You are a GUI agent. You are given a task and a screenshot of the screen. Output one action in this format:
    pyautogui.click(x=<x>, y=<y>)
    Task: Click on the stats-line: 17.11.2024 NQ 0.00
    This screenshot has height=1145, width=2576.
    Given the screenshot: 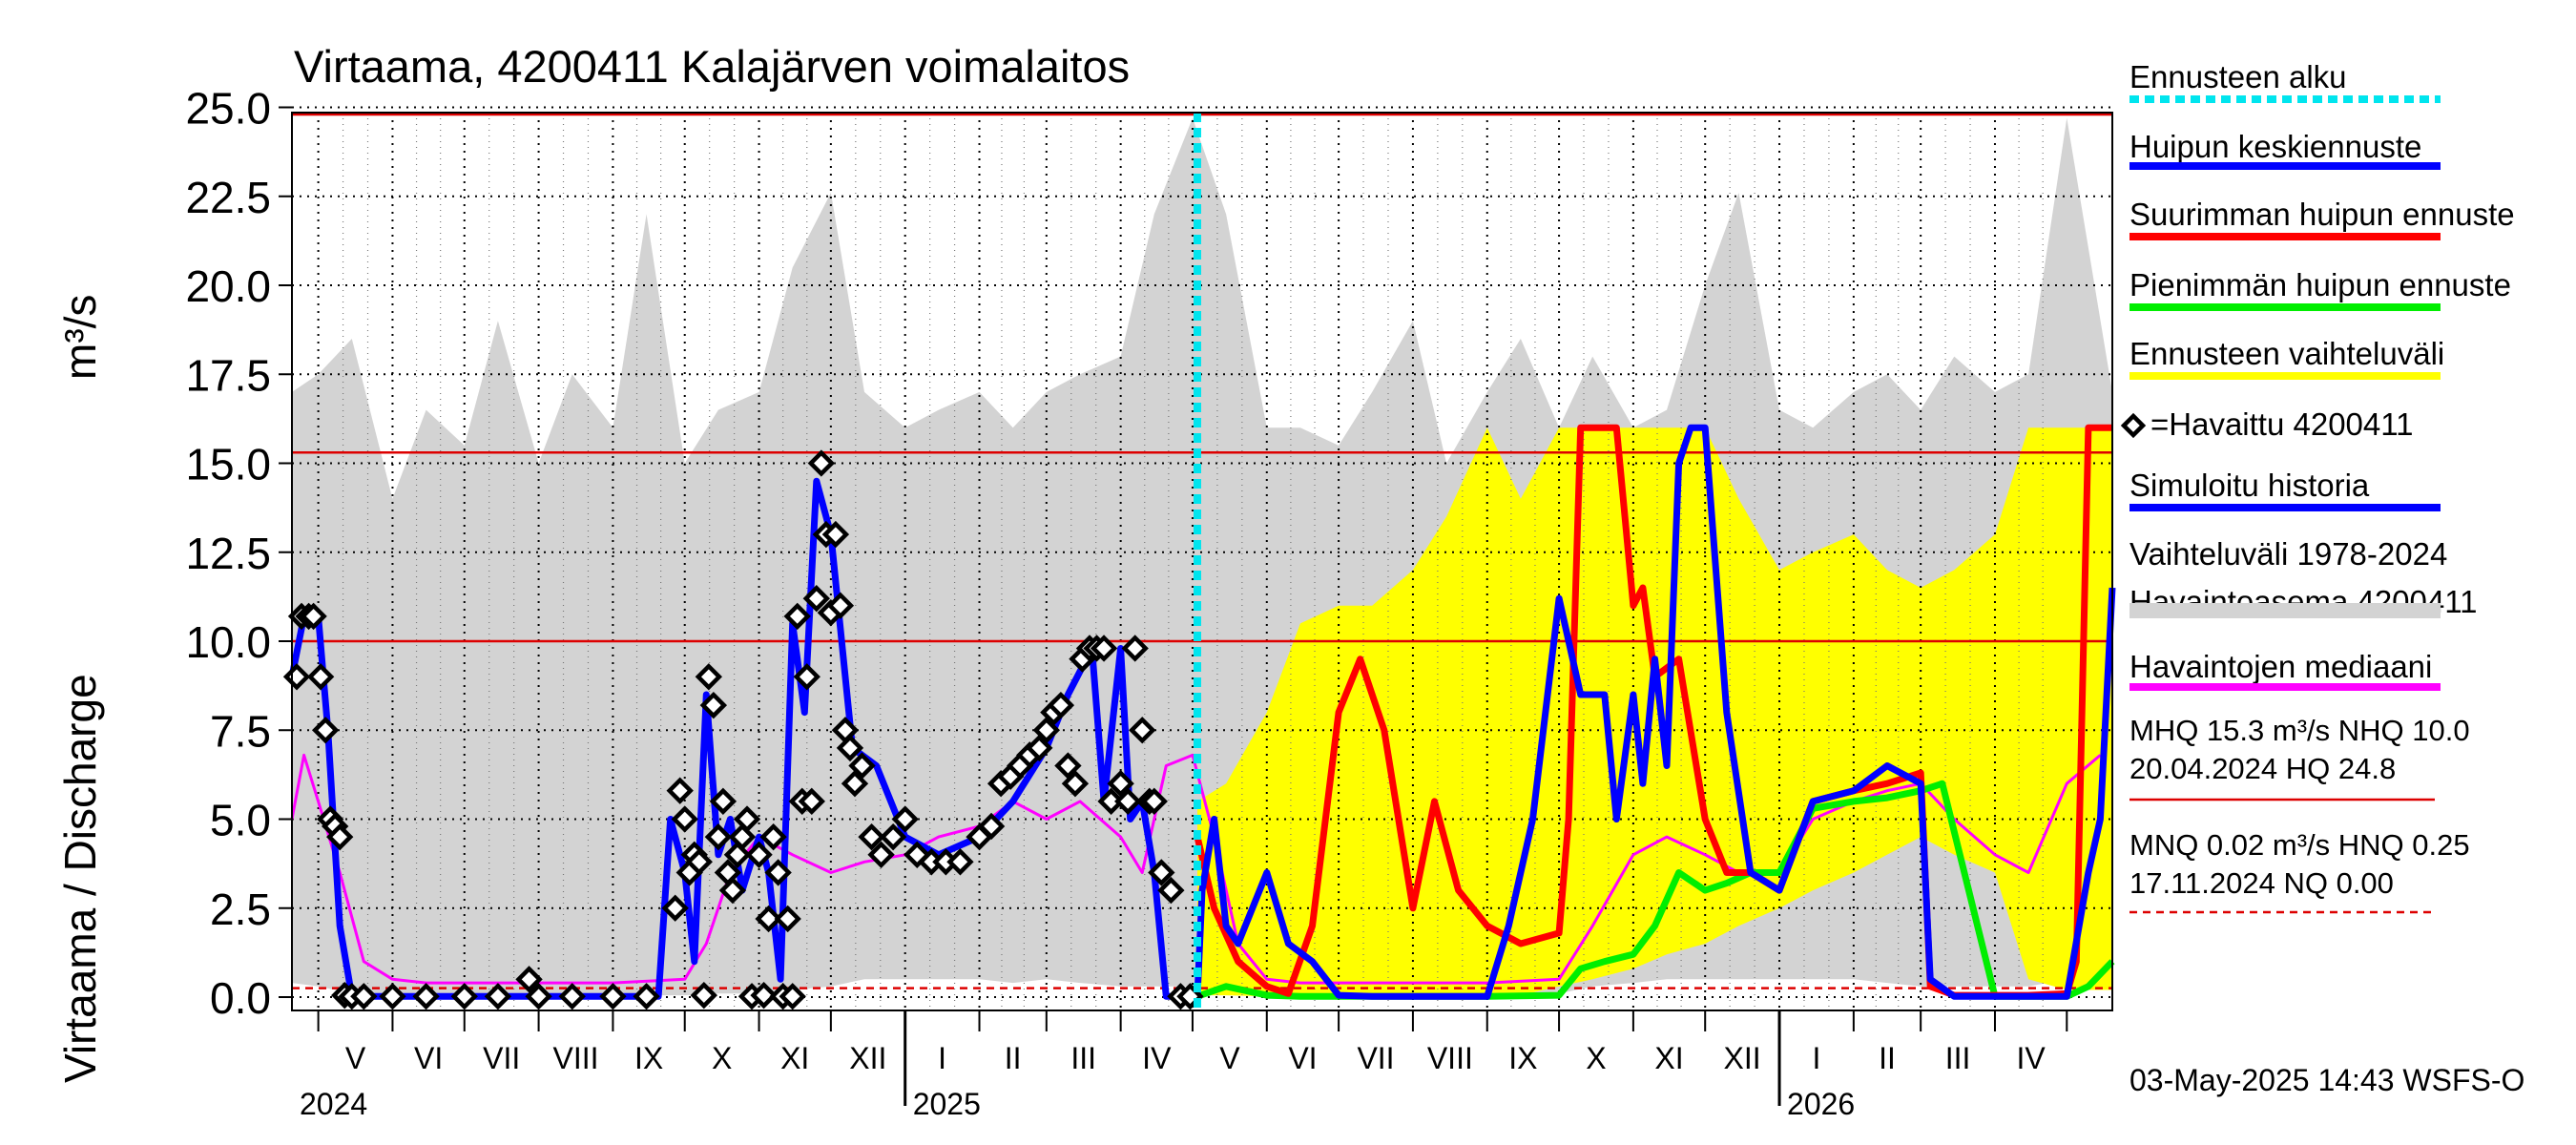 What is the action you would take?
    pyautogui.click(x=2261, y=883)
    